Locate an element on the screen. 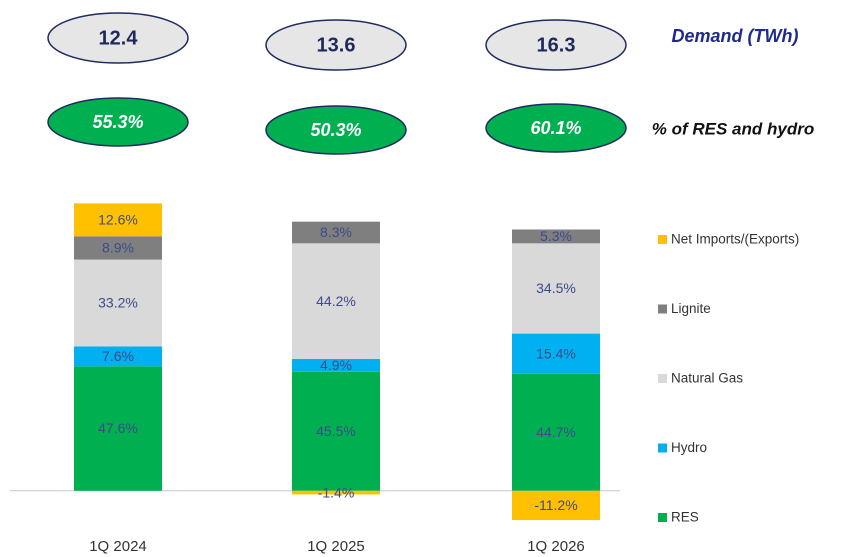  value-label: 44.7% is located at coordinates (556, 432).